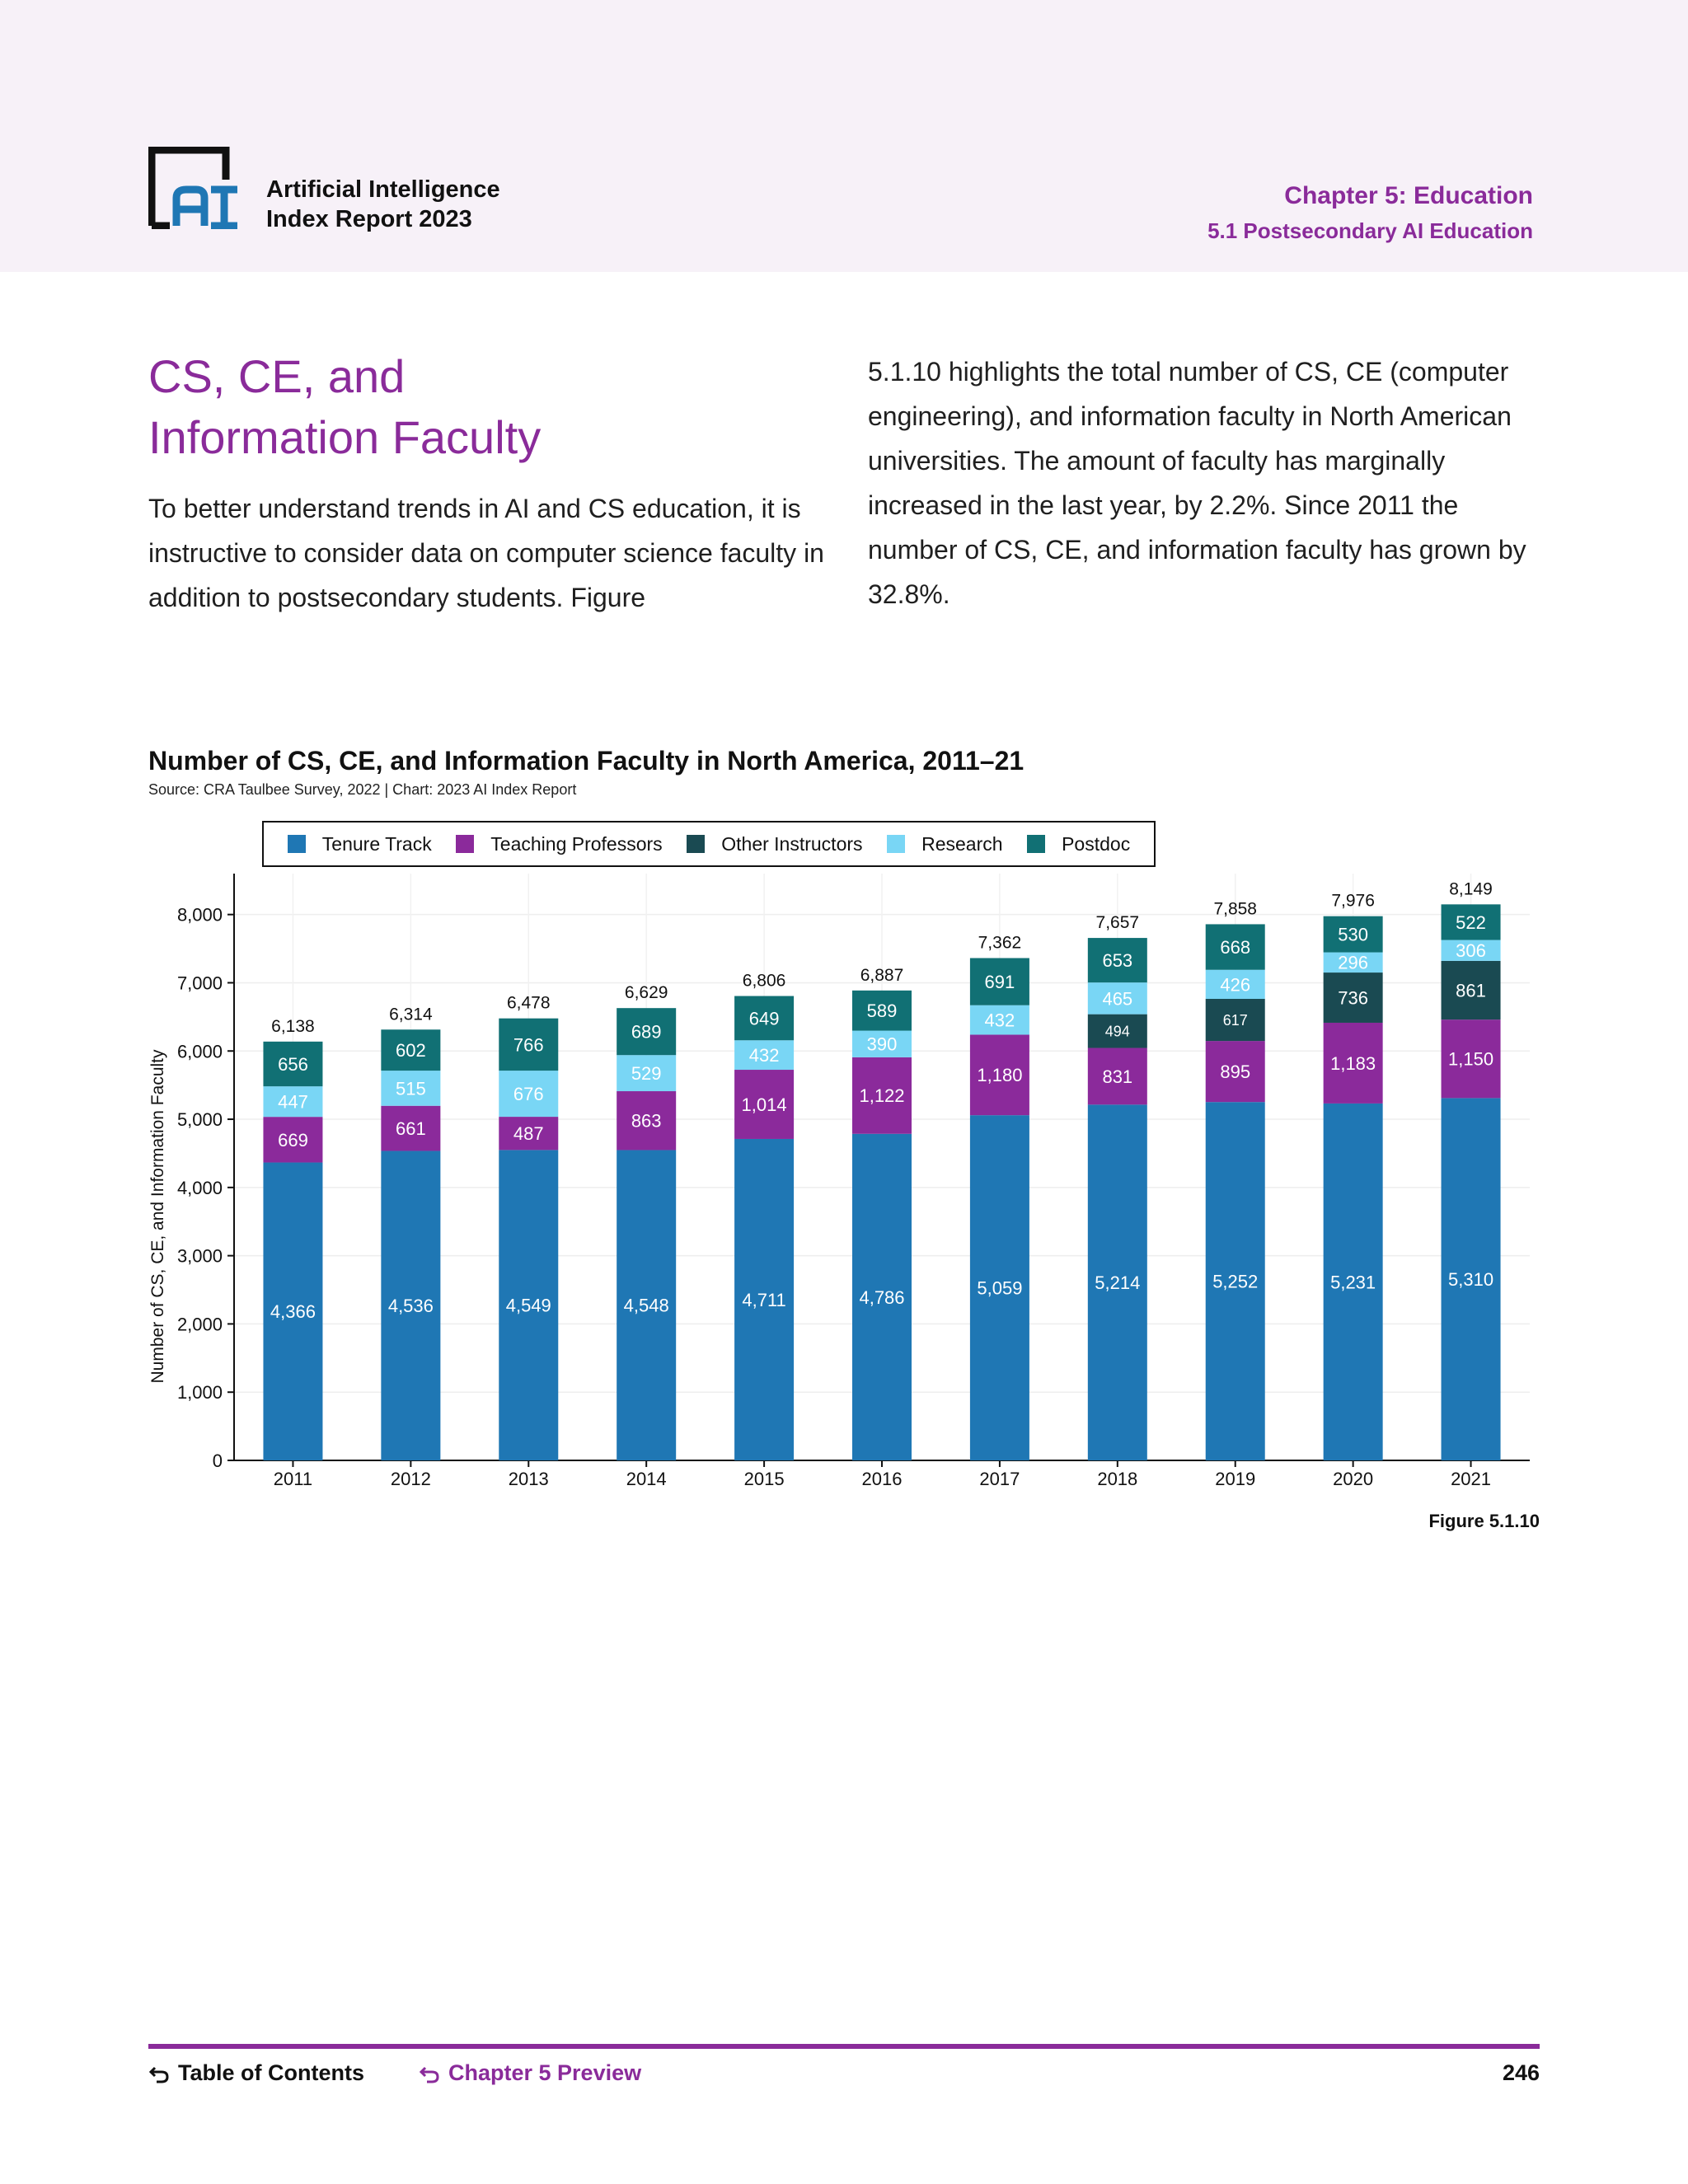  Describe the element at coordinates (1235, 1072) in the screenshot. I see `bar-data-label: 895` at that location.